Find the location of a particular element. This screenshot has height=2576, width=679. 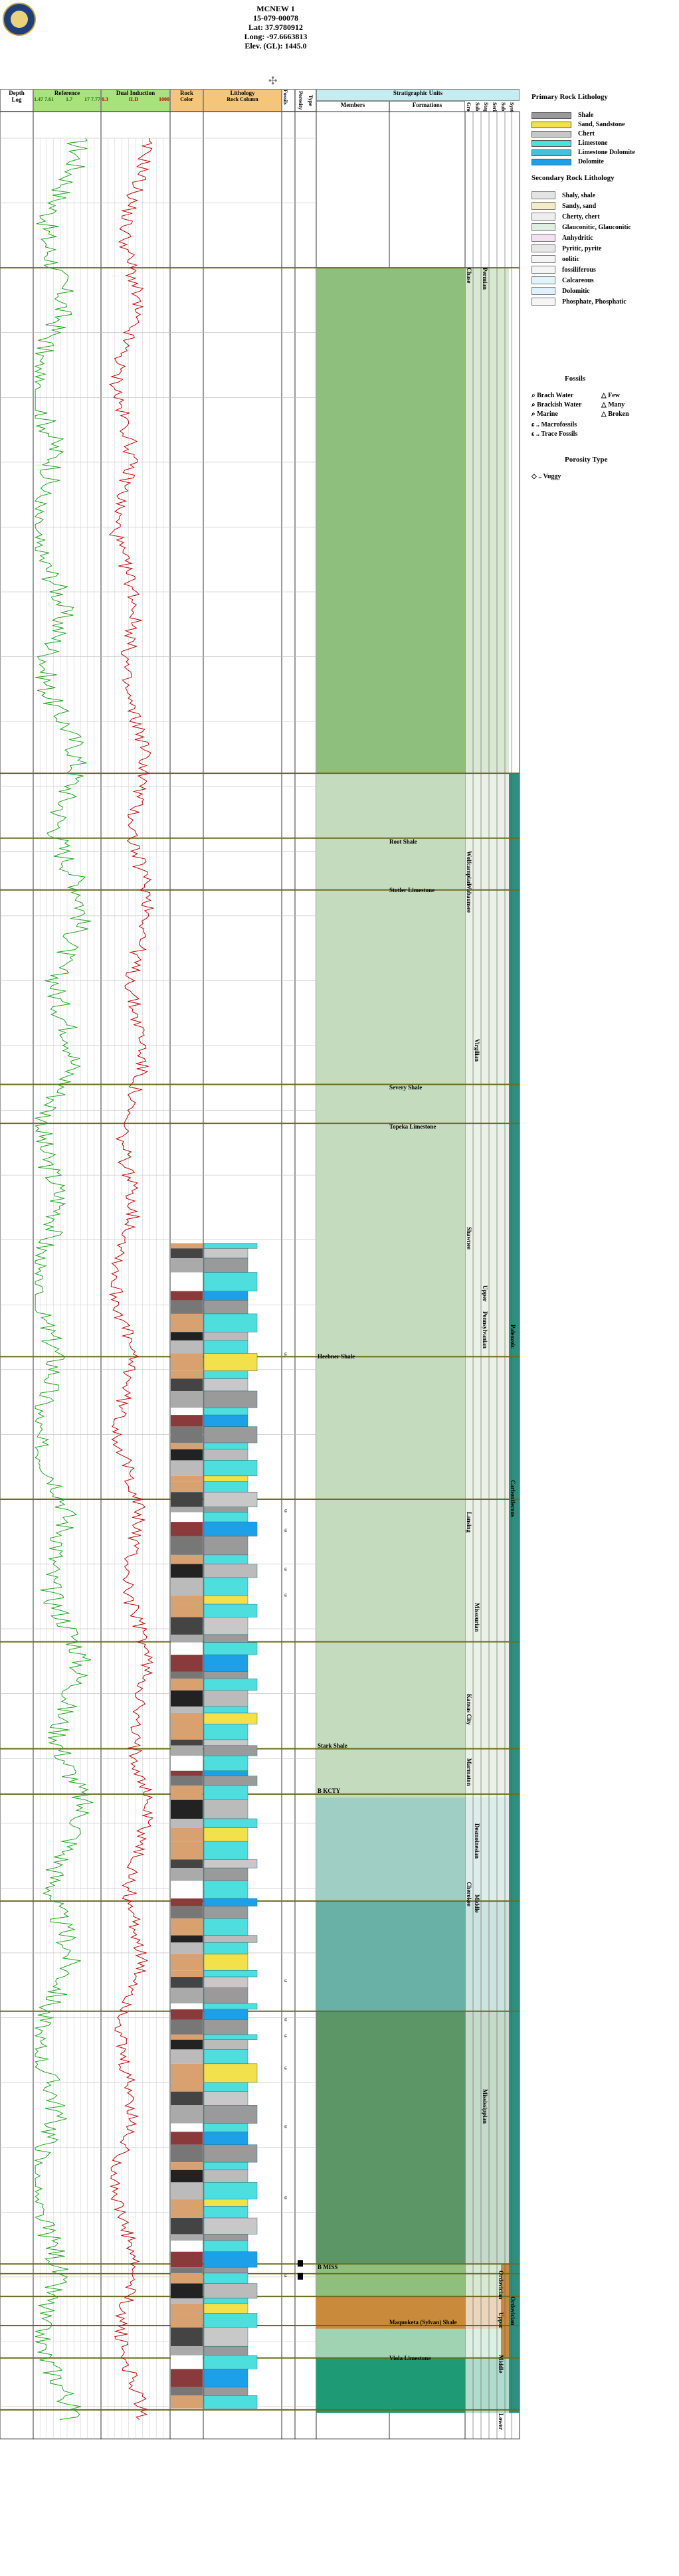

legend-secondary-row: Anhydritic is located at coordinates (562, 238).